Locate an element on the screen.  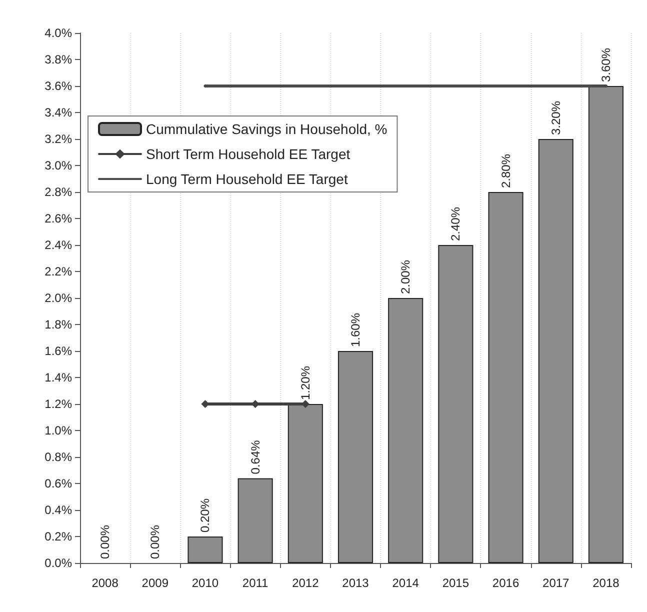
x-tick-label: 2017 is located at coordinates (556, 583).